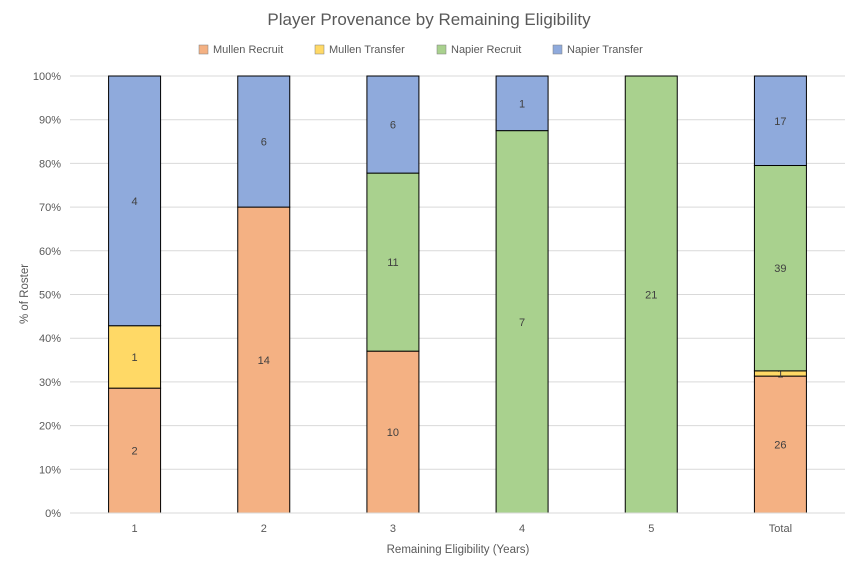 This screenshot has height=570, width=859. Describe the element at coordinates (50, 339) in the screenshot. I see `y-tick-label: 40%` at that location.